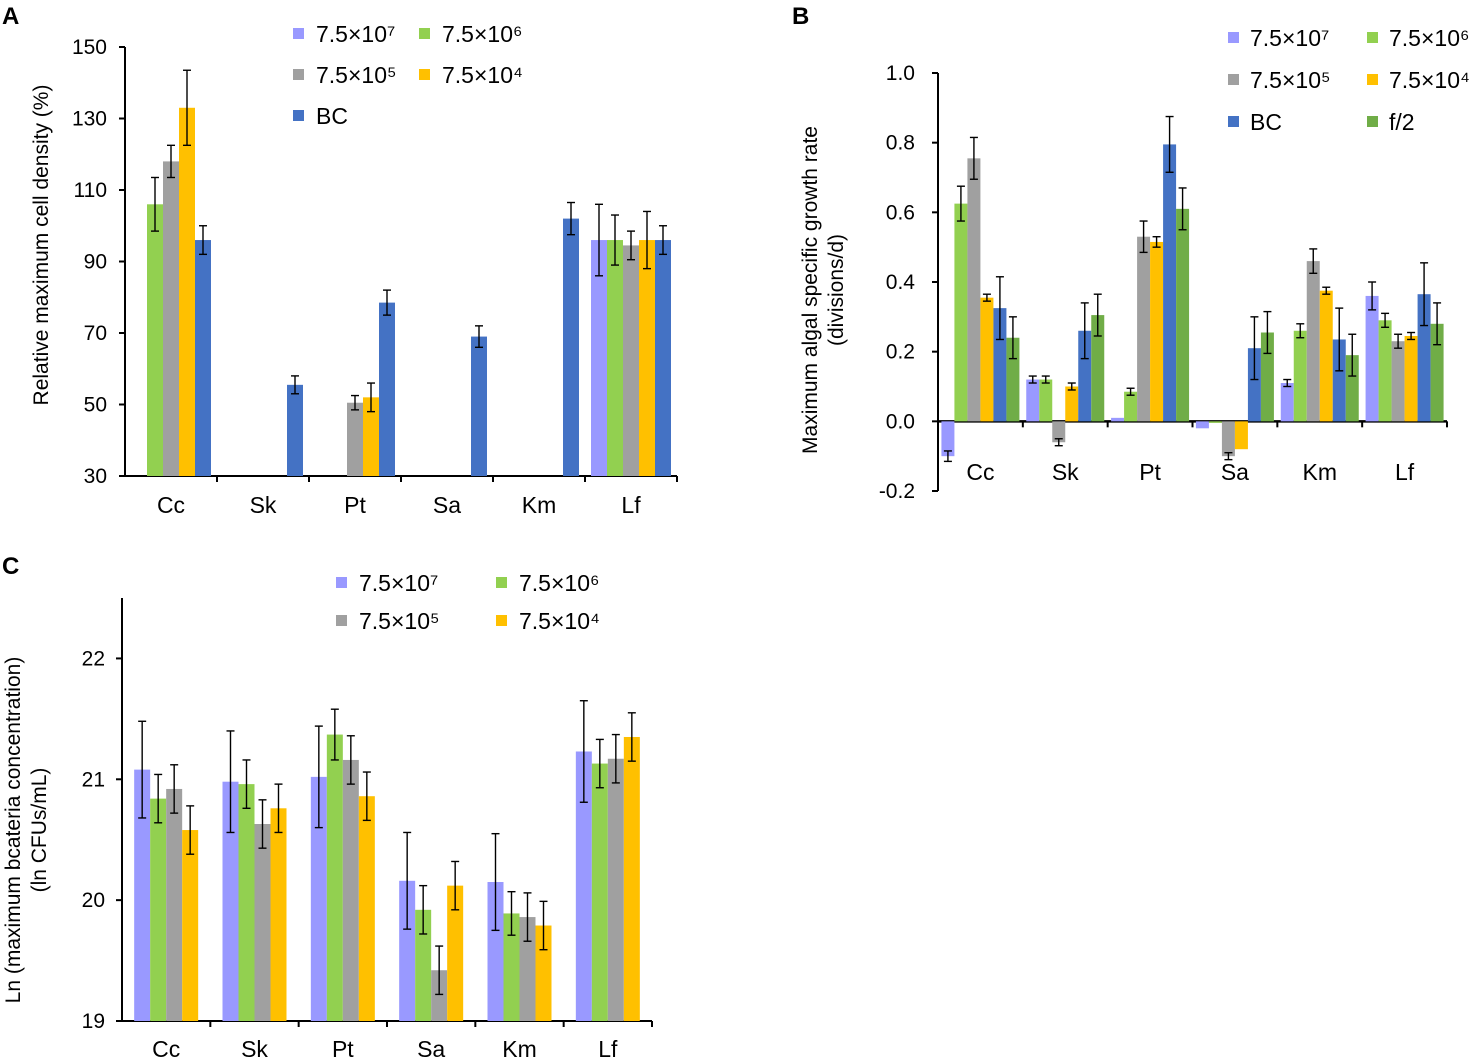  What do you see at coordinates (343, 1047) in the screenshot?
I see `panel-c-category-label: Pt` at bounding box center [343, 1047].